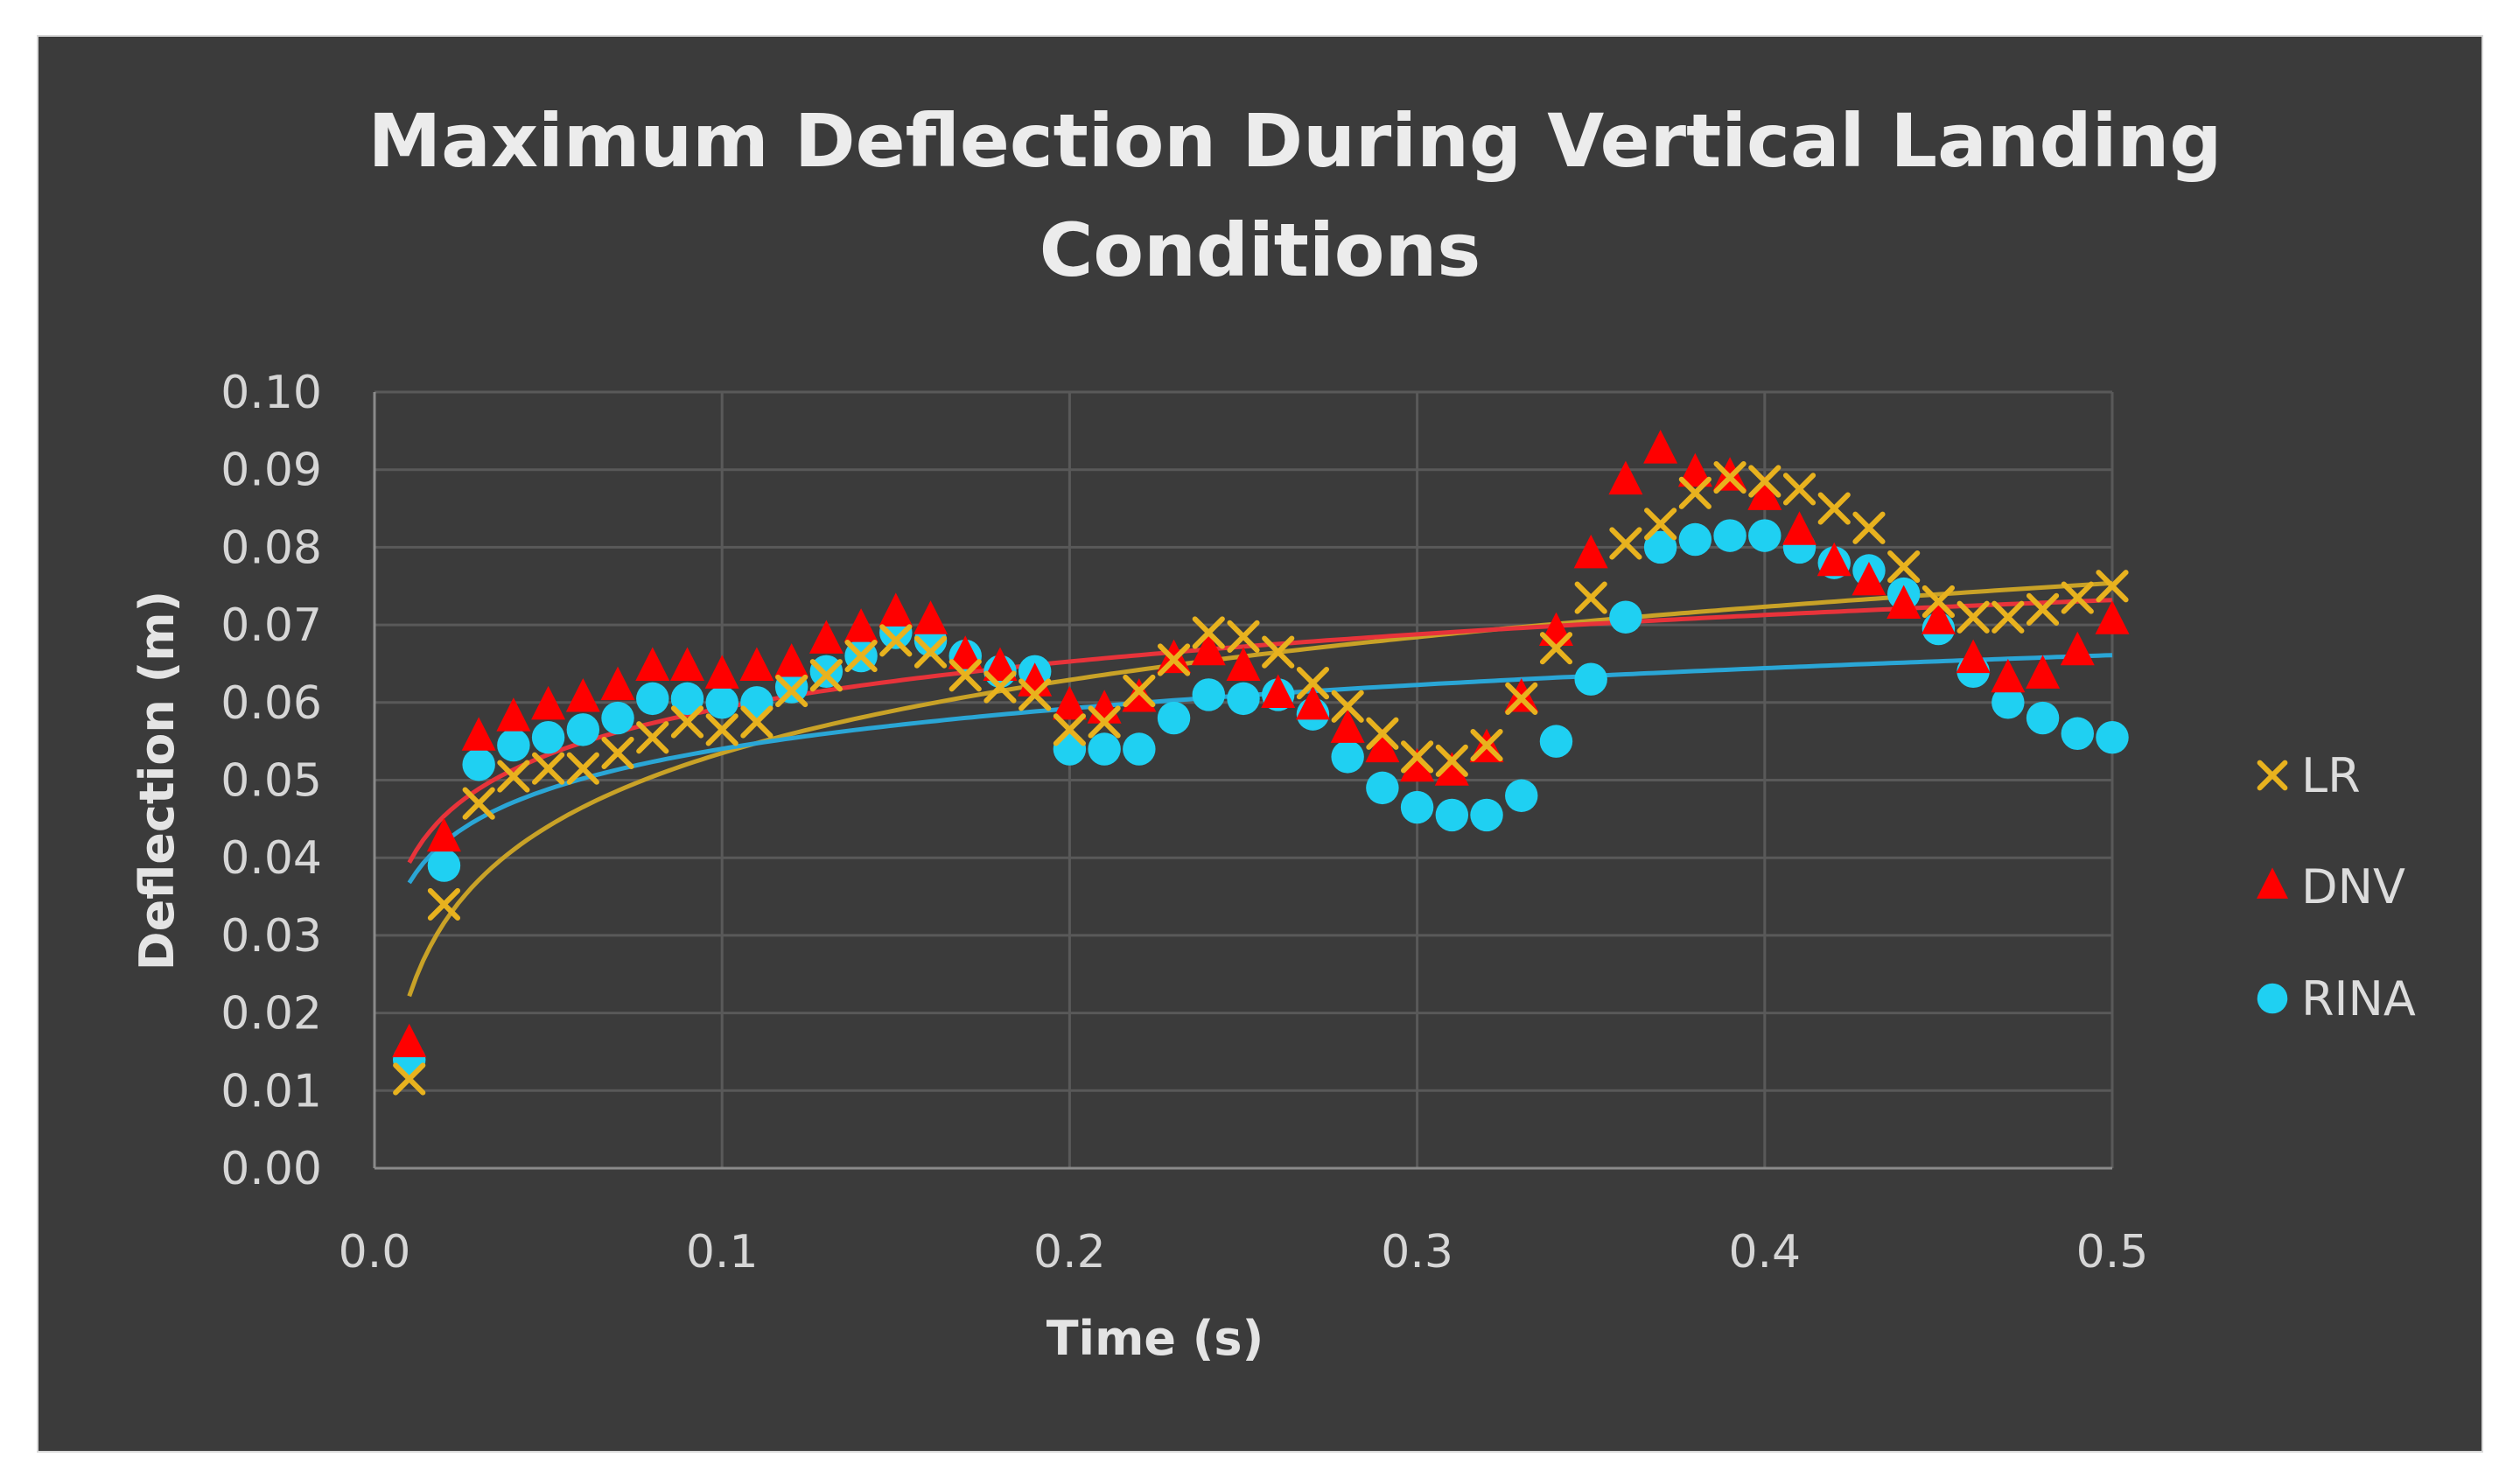 The height and width of the screenshot is (1478, 2520). I want to click on y-tick-label: 0.02, so click(271, 1014).